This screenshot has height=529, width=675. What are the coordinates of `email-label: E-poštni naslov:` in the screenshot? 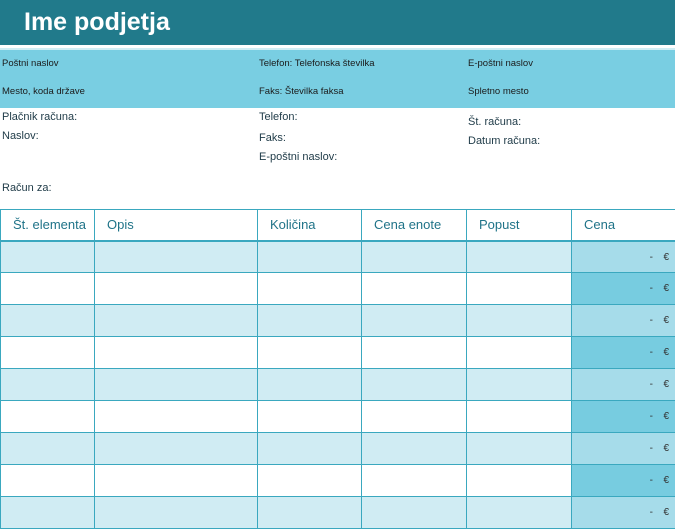 It's located at (298, 157).